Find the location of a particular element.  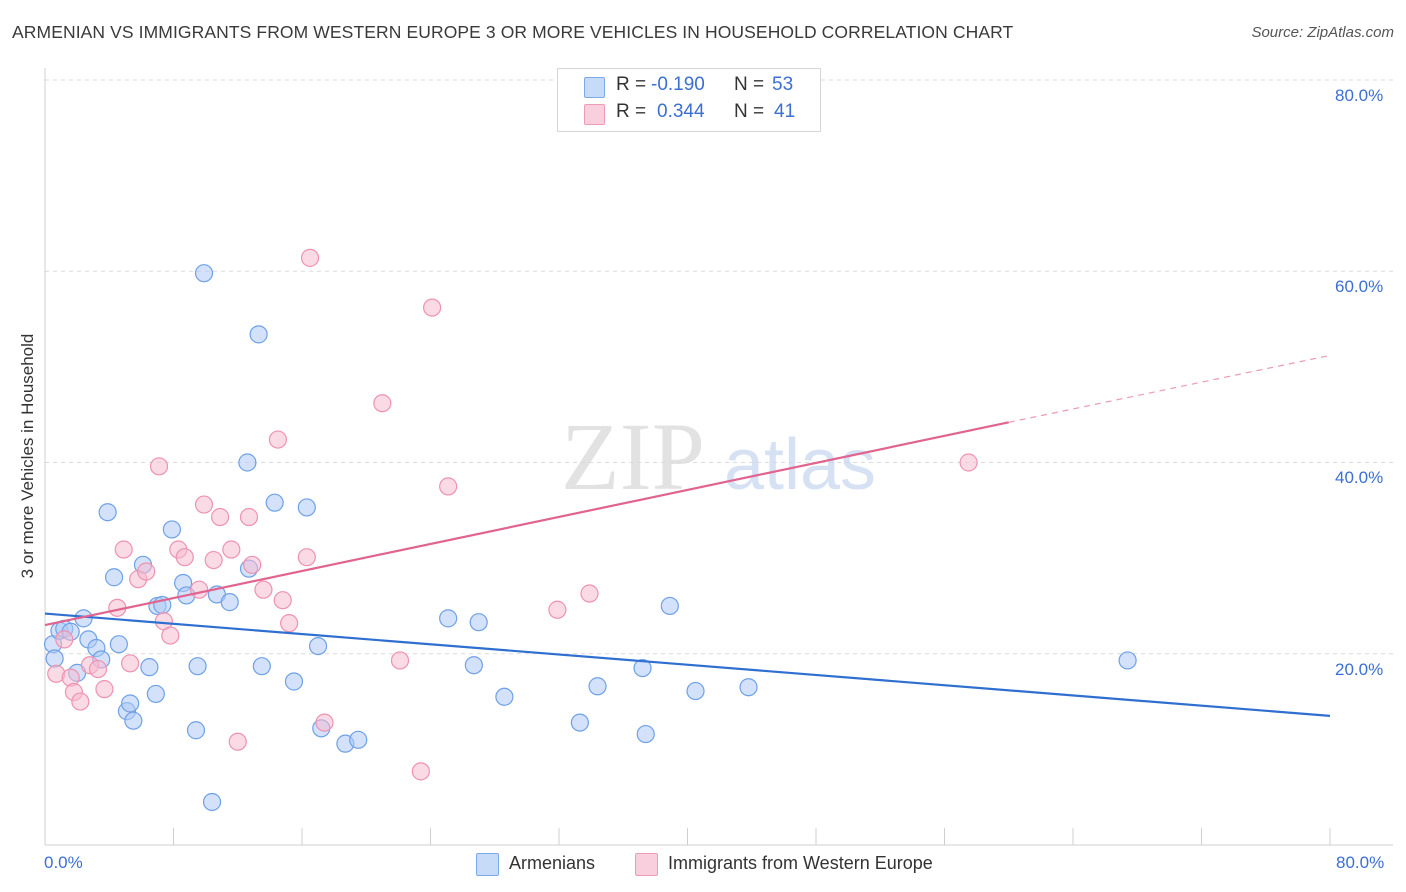

correlation-legend: R = -0.190 N = 53 R = 0.344 N = 41 is located at coordinates (689, 100).